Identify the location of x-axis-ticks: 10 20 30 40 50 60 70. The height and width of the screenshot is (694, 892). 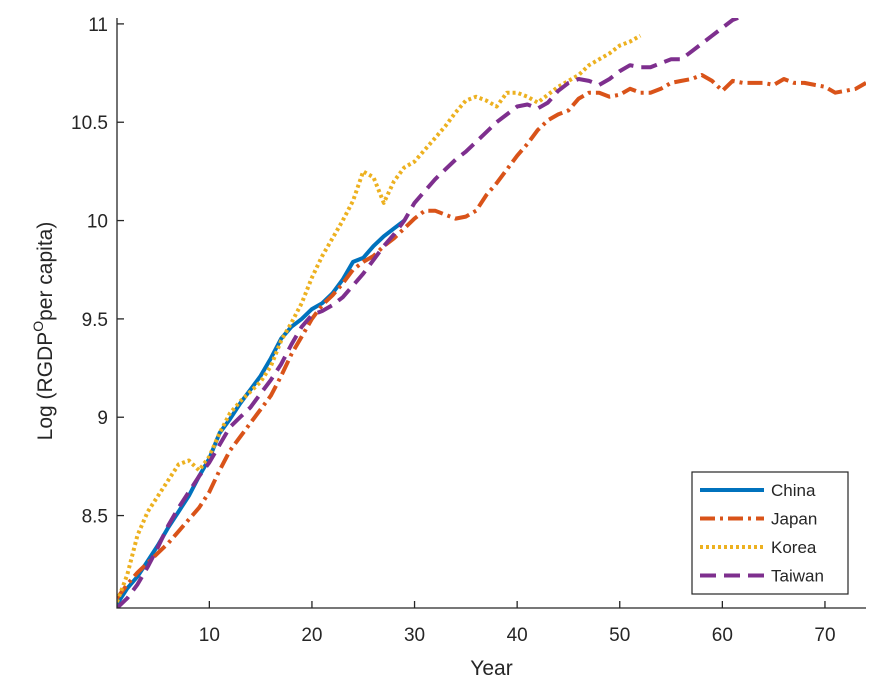
(517, 623).